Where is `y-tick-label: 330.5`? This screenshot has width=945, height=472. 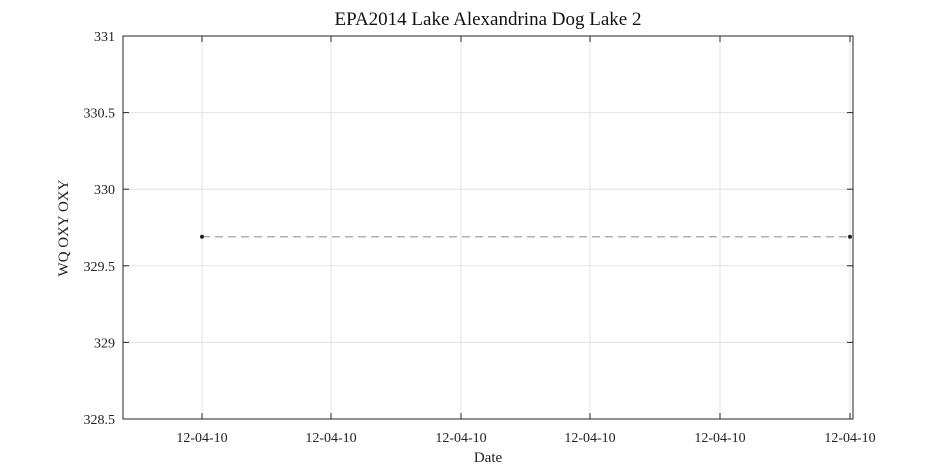 y-tick-label: 330.5 is located at coordinates (100, 114).